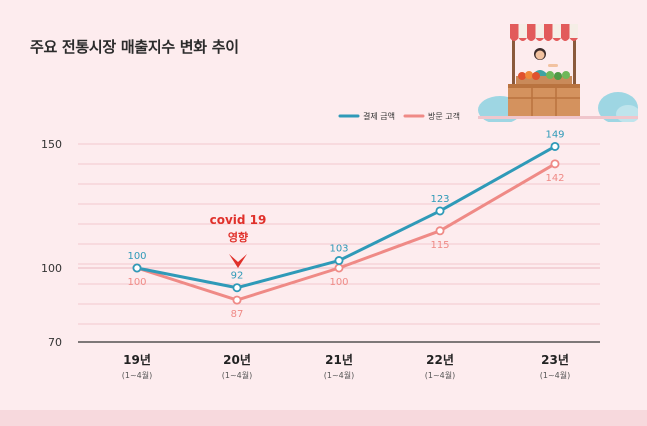 This screenshot has height=426, width=647. I want to click on legend-label: 방문 고객, so click(444, 116).